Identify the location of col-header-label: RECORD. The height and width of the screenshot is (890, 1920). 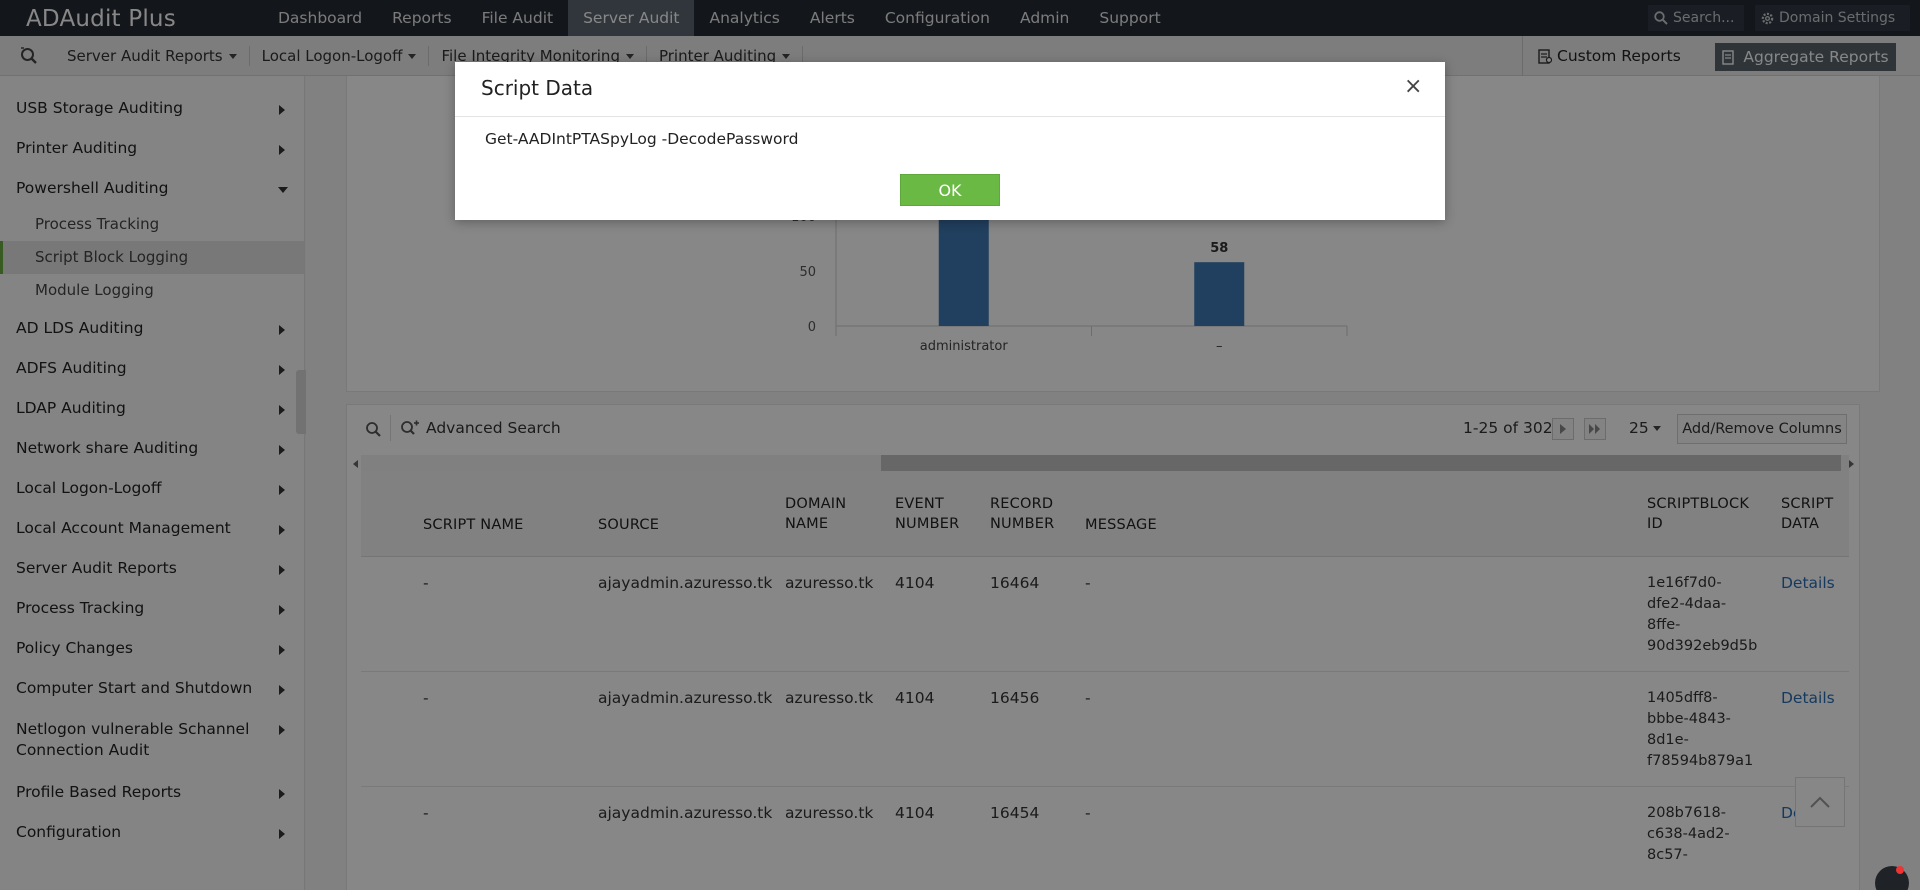
(1022, 504).